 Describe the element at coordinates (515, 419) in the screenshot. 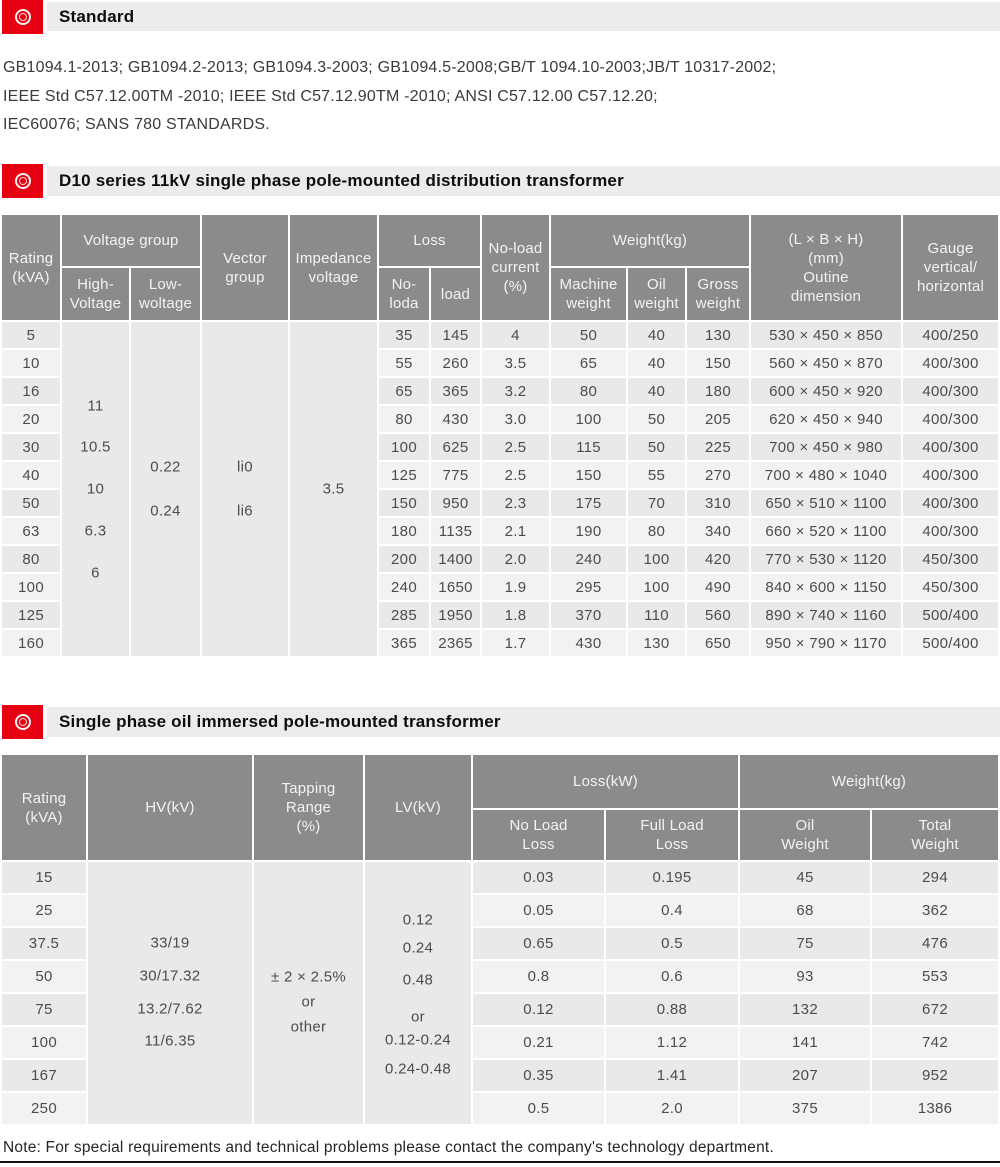

I see `table-cell: 3.0` at that location.